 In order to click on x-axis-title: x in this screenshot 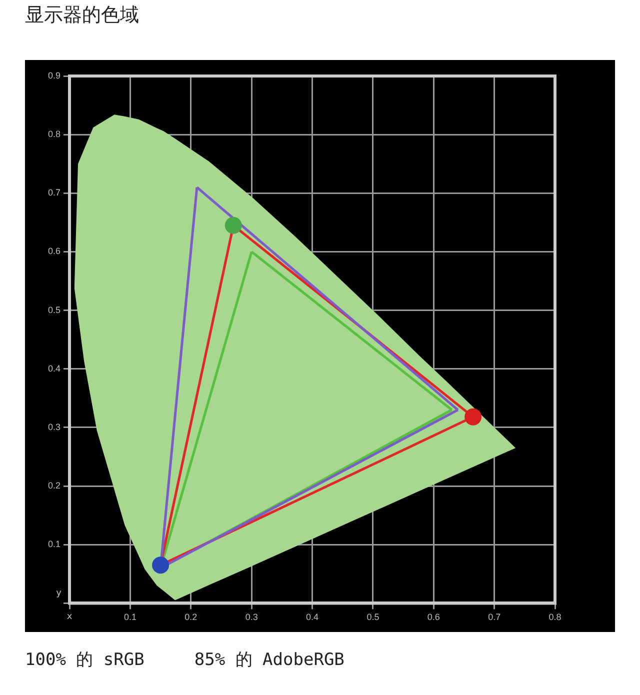, I will do `click(69, 617)`.